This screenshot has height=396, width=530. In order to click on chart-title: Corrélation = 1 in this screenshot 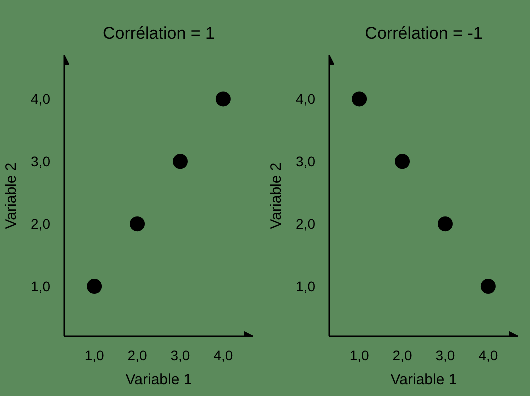, I will do `click(159, 33)`.